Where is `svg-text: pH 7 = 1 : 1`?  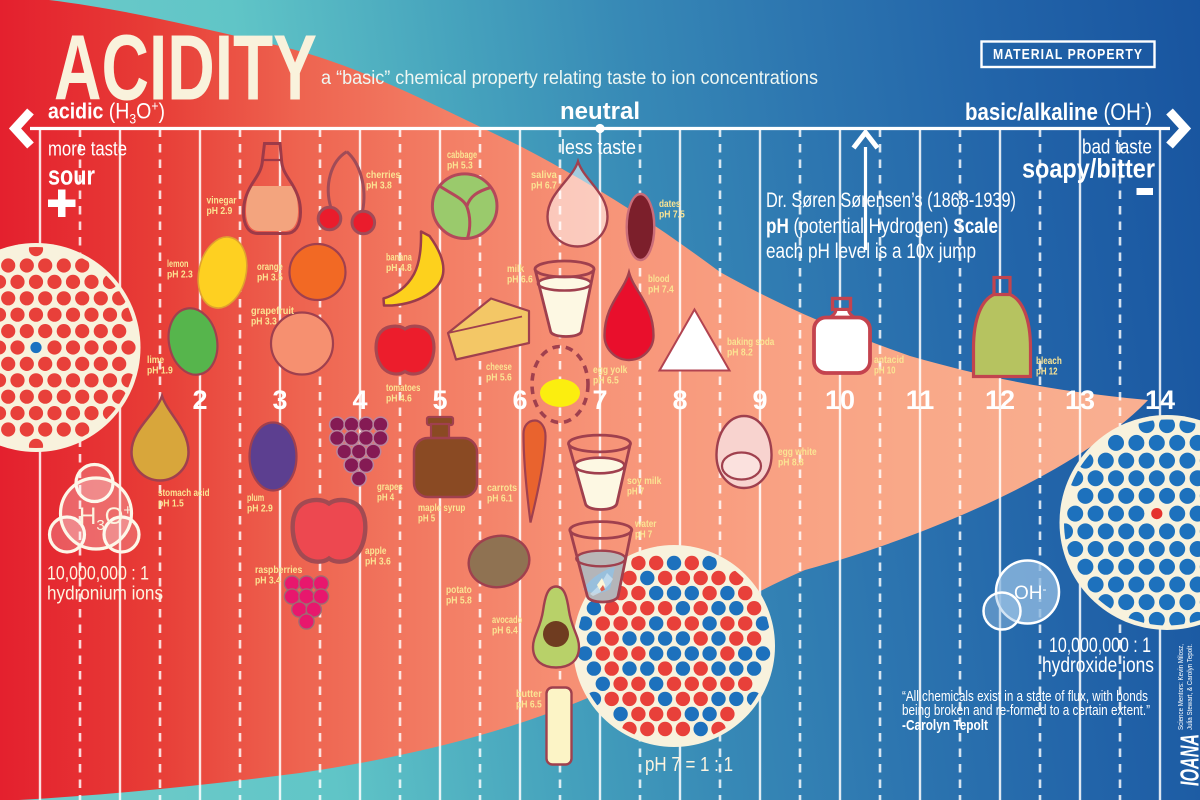 svg-text: pH 7 = 1 : 1 is located at coordinates (689, 764).